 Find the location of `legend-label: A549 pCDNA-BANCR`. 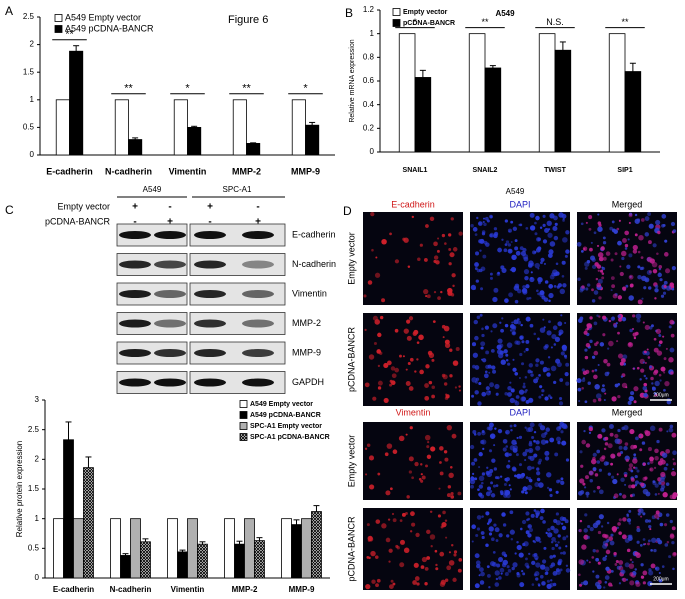

legend-label: A549 pCDNA-BANCR is located at coordinates (285, 415).